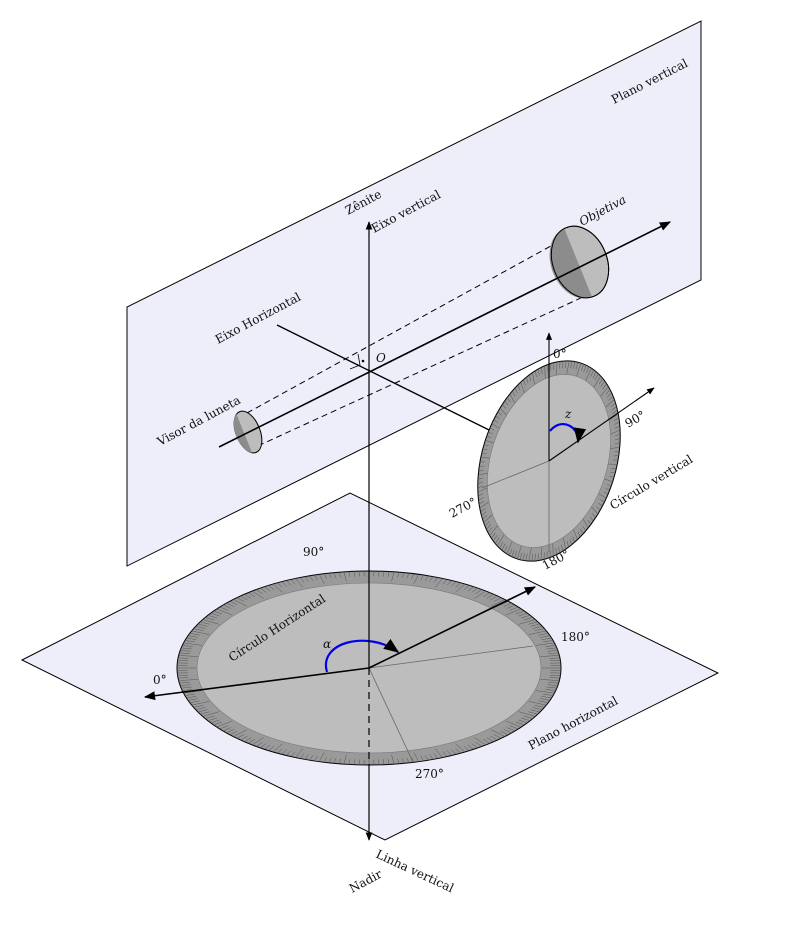 The width and height of the screenshot is (803, 925). Describe the element at coordinates (327, 644) in the screenshot. I see `alpha-label: α` at that location.